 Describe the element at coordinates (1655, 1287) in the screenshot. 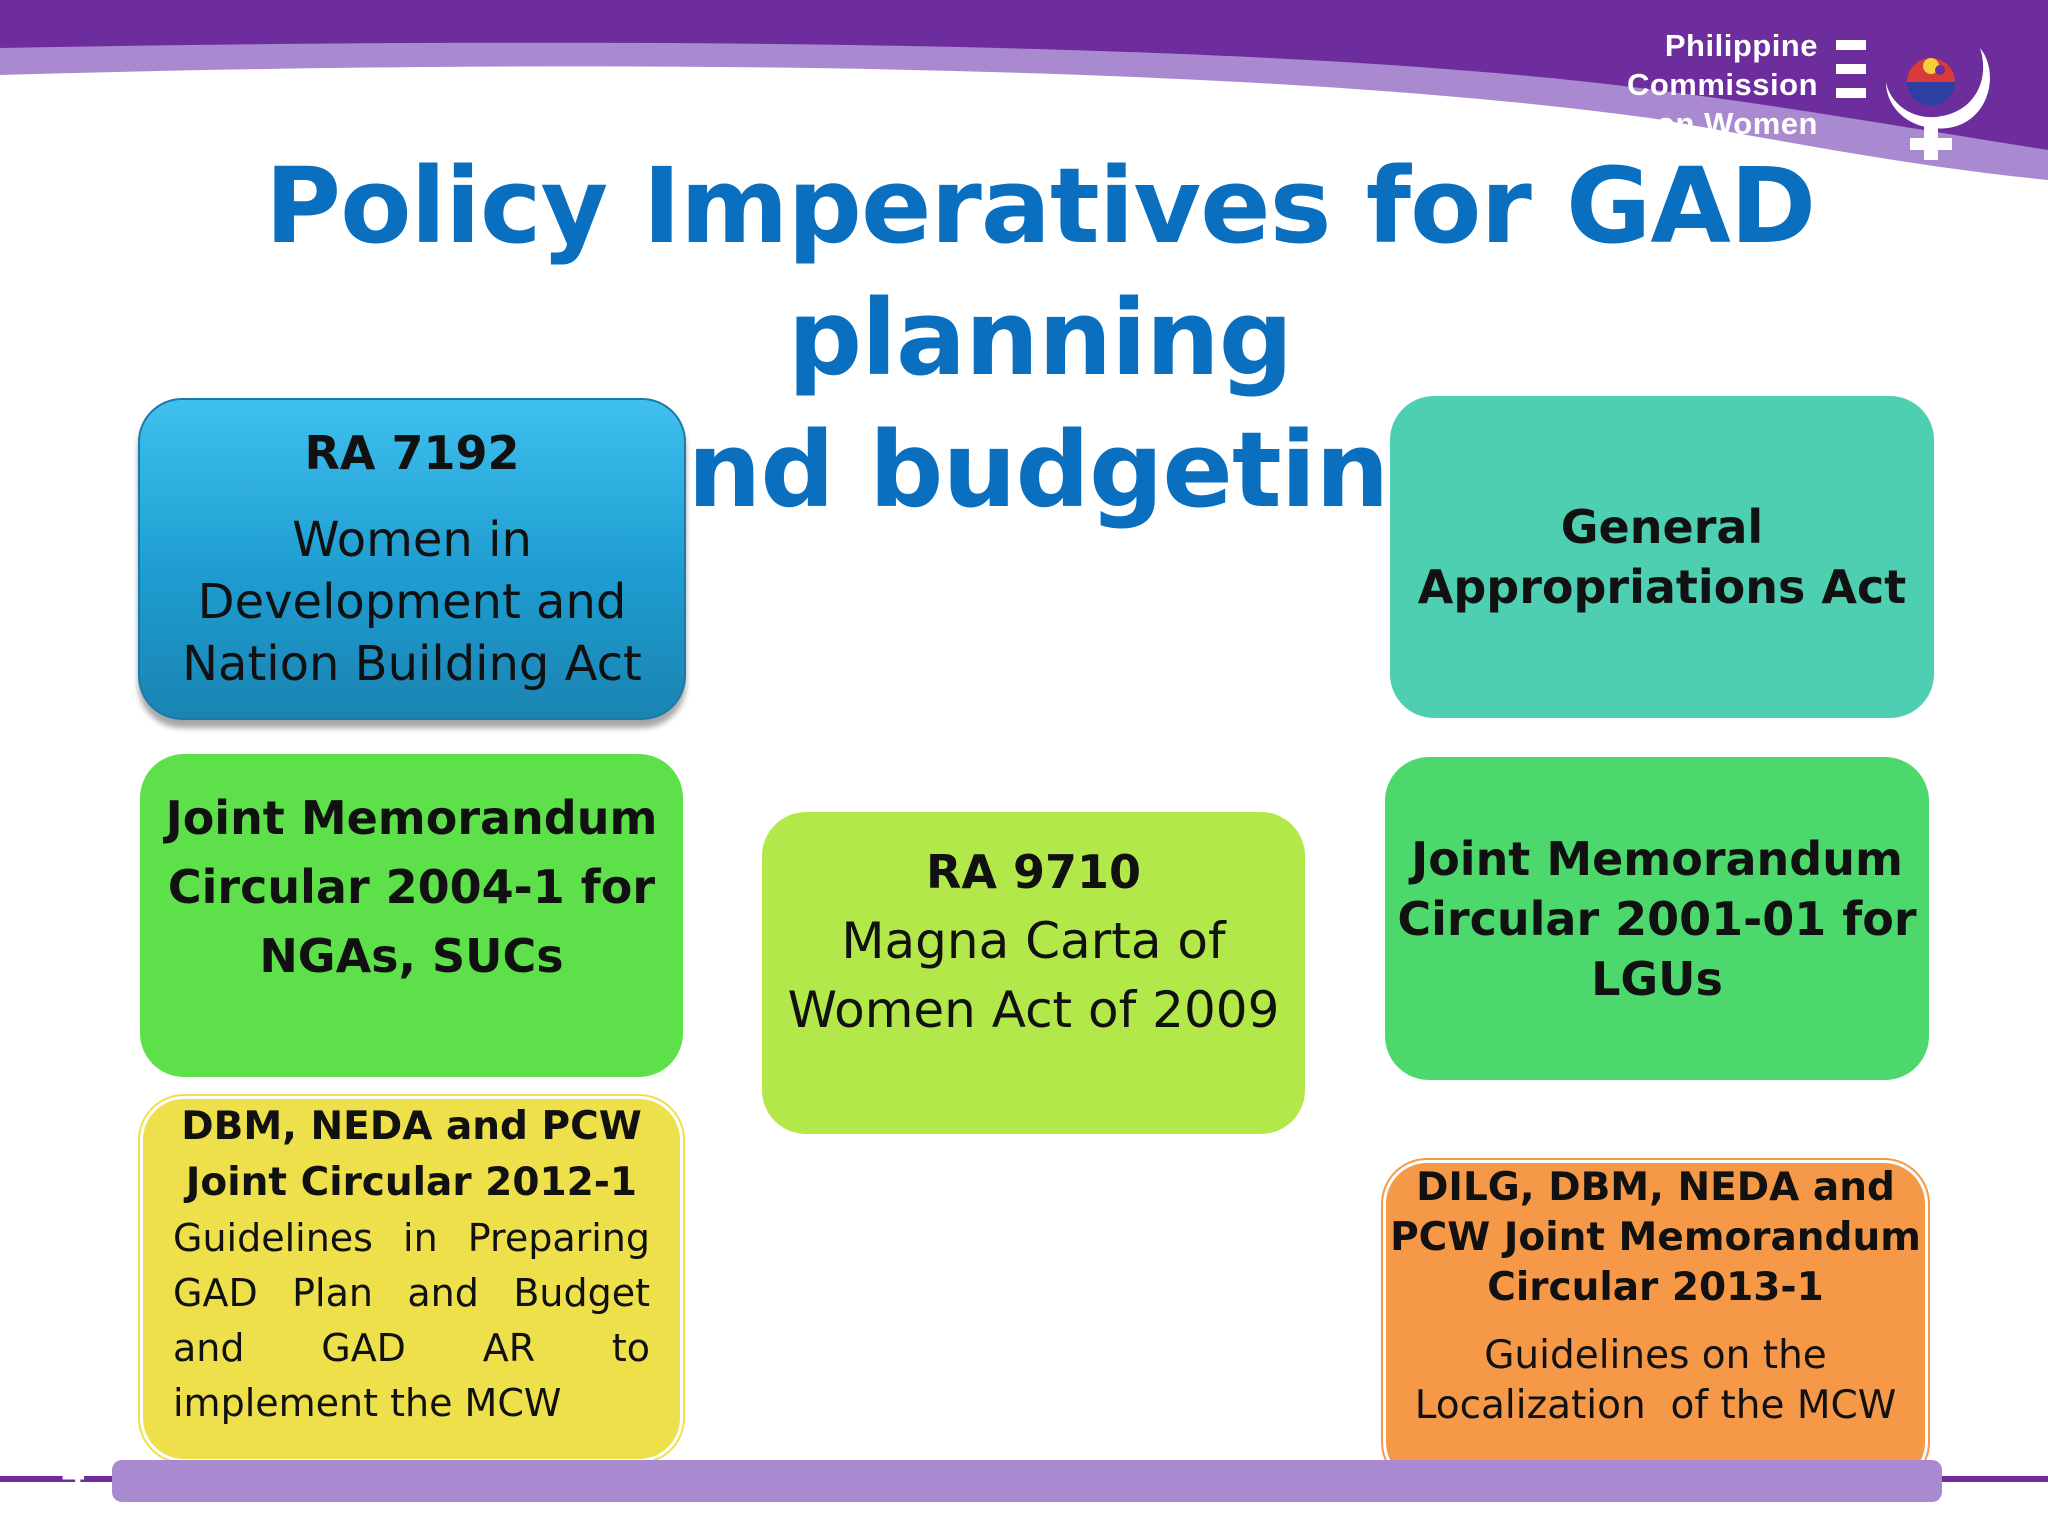

I see `jmc2013-heading-3: Circular 2013-1` at that location.